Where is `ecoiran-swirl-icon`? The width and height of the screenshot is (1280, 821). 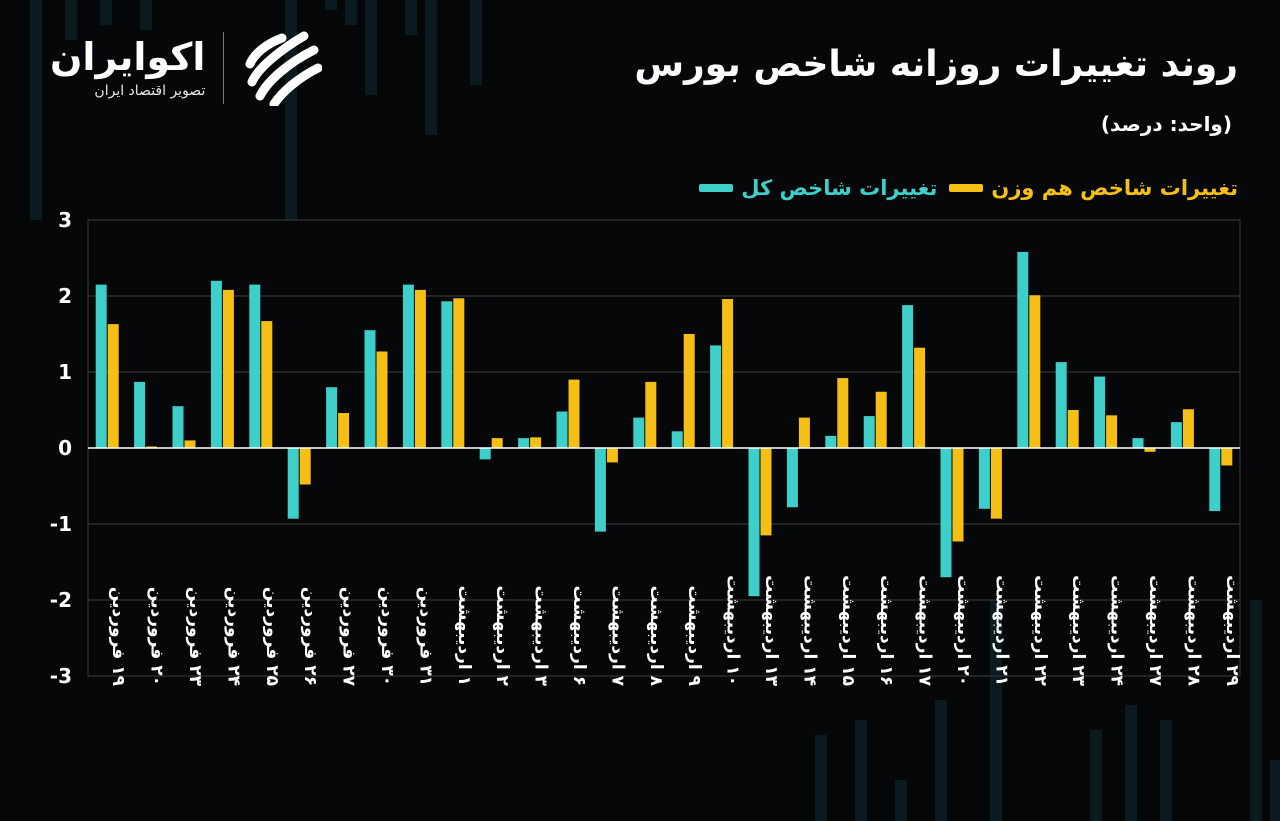 ecoiran-swirl-icon is located at coordinates (284, 68).